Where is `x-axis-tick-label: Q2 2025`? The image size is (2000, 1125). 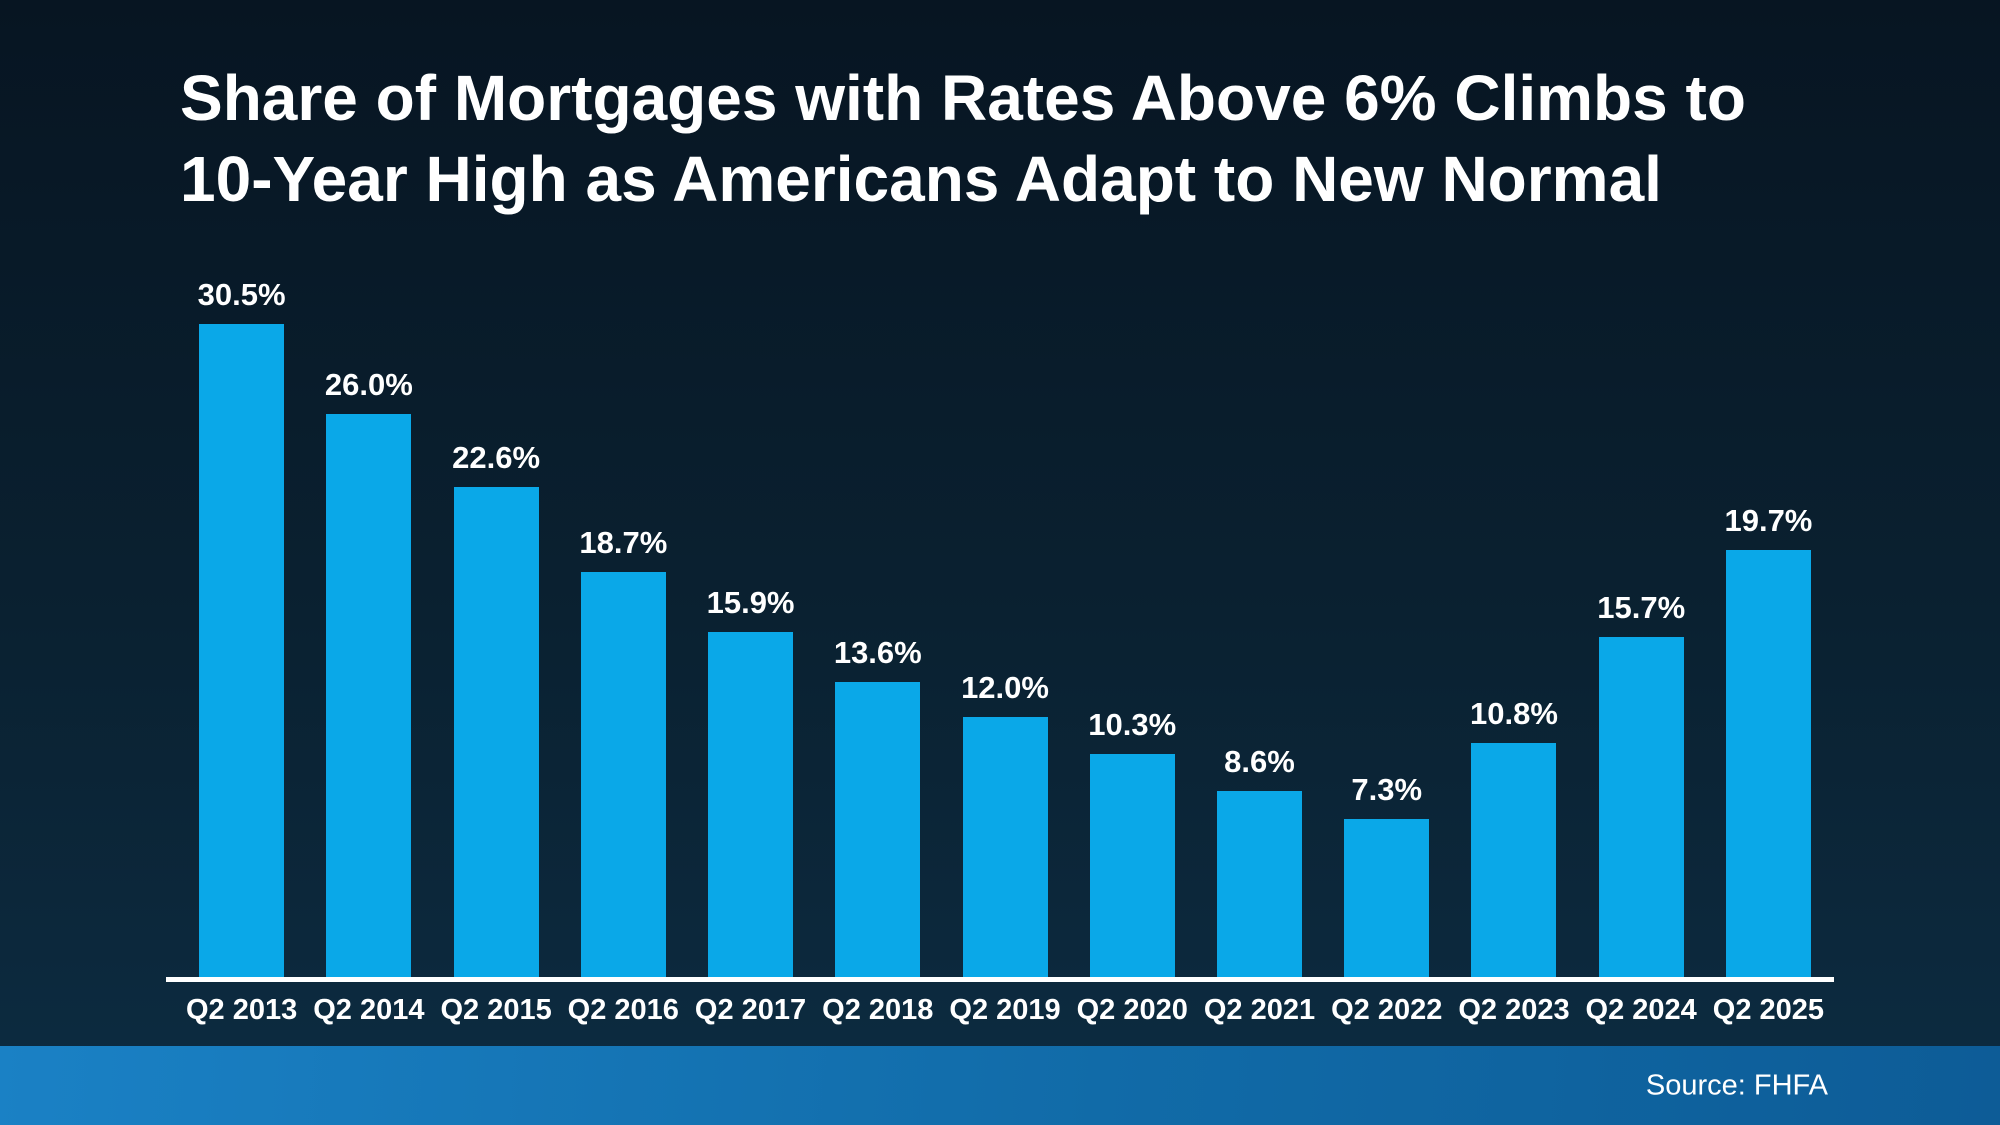 x-axis-tick-label: Q2 2025 is located at coordinates (1768, 1010).